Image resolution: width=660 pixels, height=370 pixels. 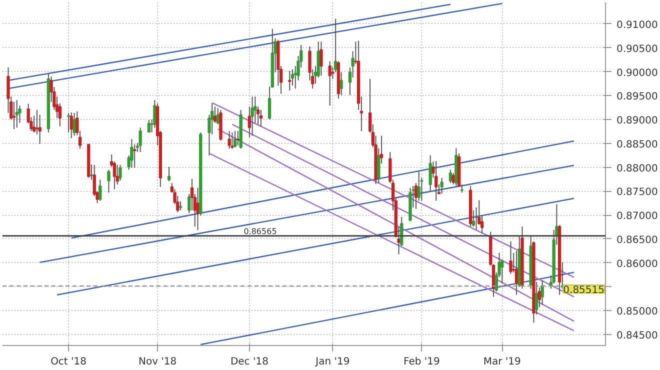 What do you see at coordinates (584, 290) in the screenshot?
I see `ref-line-label: 0.85515` at bounding box center [584, 290].